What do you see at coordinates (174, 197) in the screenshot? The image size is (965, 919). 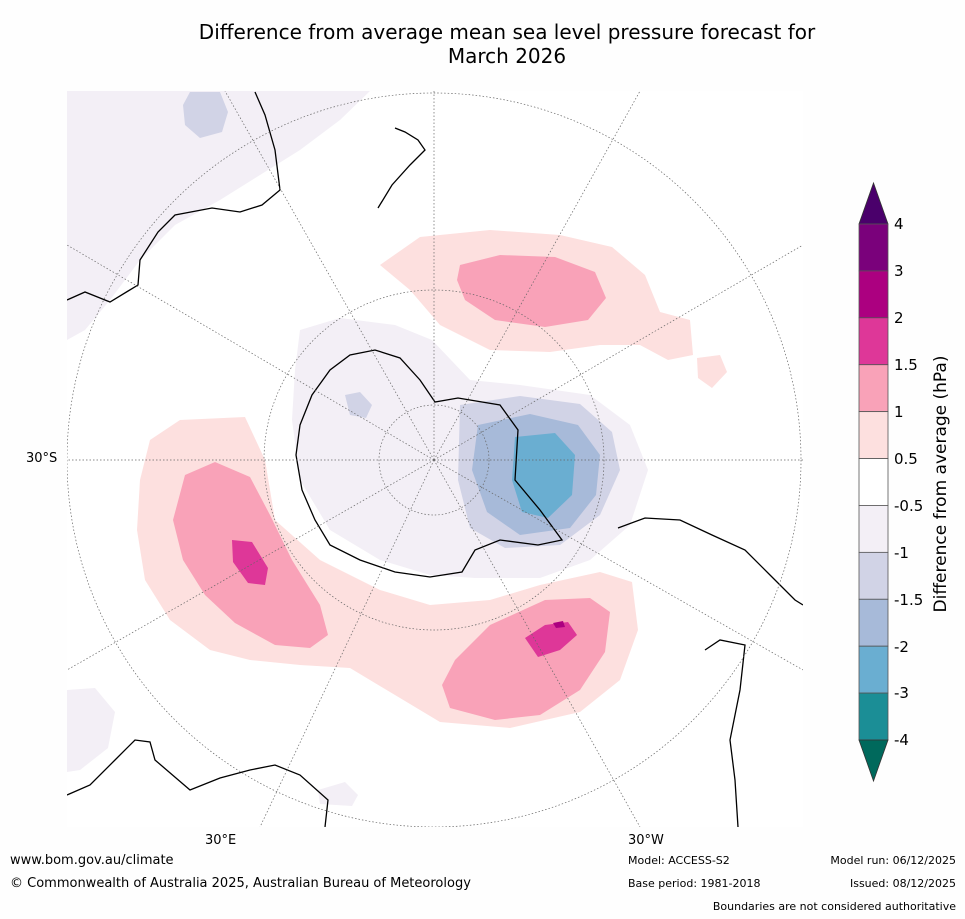 I see `coast-australia` at bounding box center [174, 197].